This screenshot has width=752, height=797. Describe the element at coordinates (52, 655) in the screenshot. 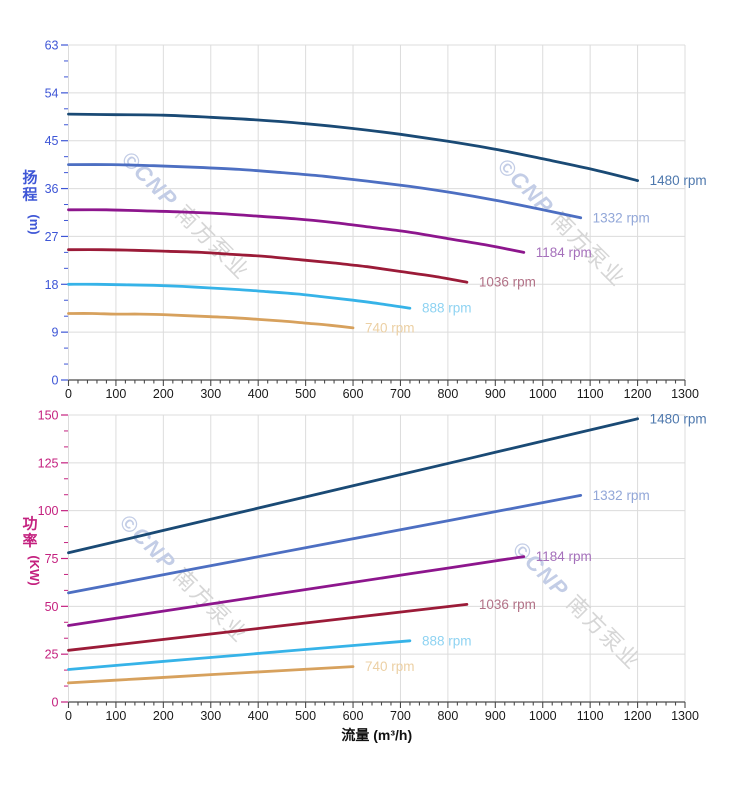

I see `y-tick-label: 25` at that location.